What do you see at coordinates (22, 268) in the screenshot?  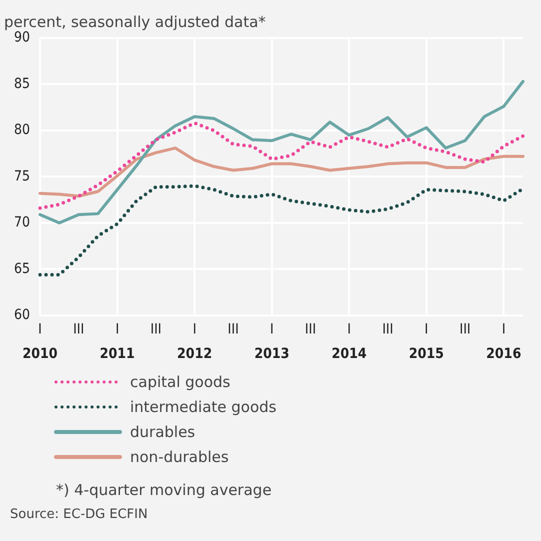 I see `y-tick-label: 65` at bounding box center [22, 268].